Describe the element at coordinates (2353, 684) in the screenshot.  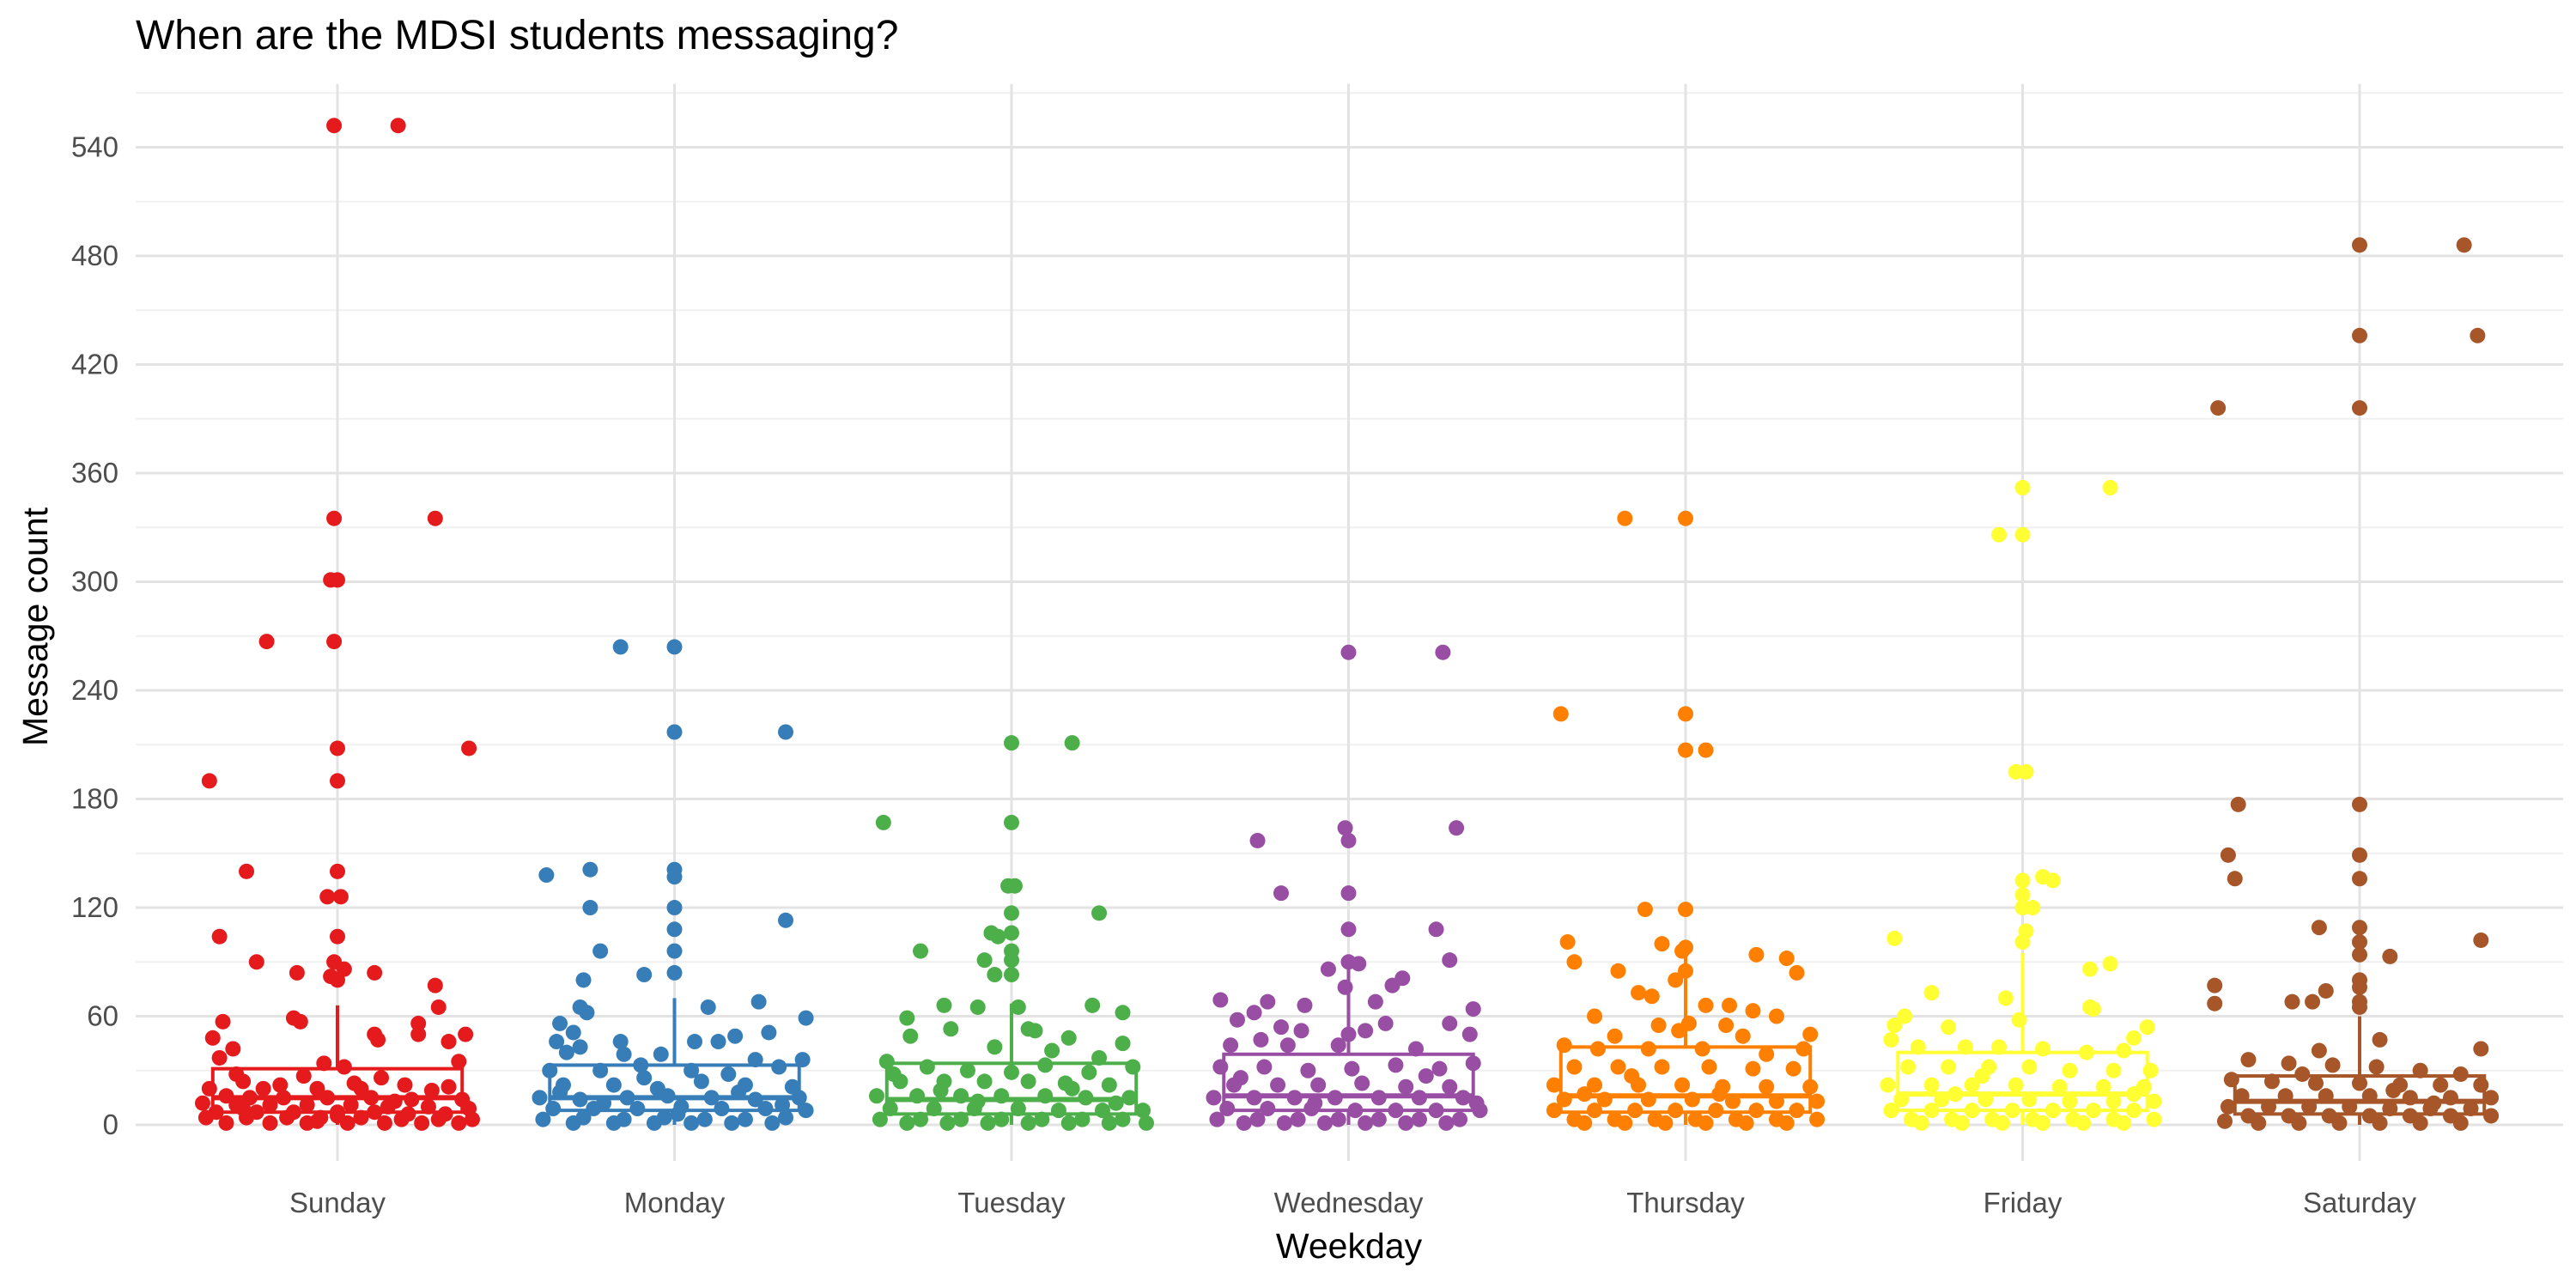
I see `points-saturday` at that location.